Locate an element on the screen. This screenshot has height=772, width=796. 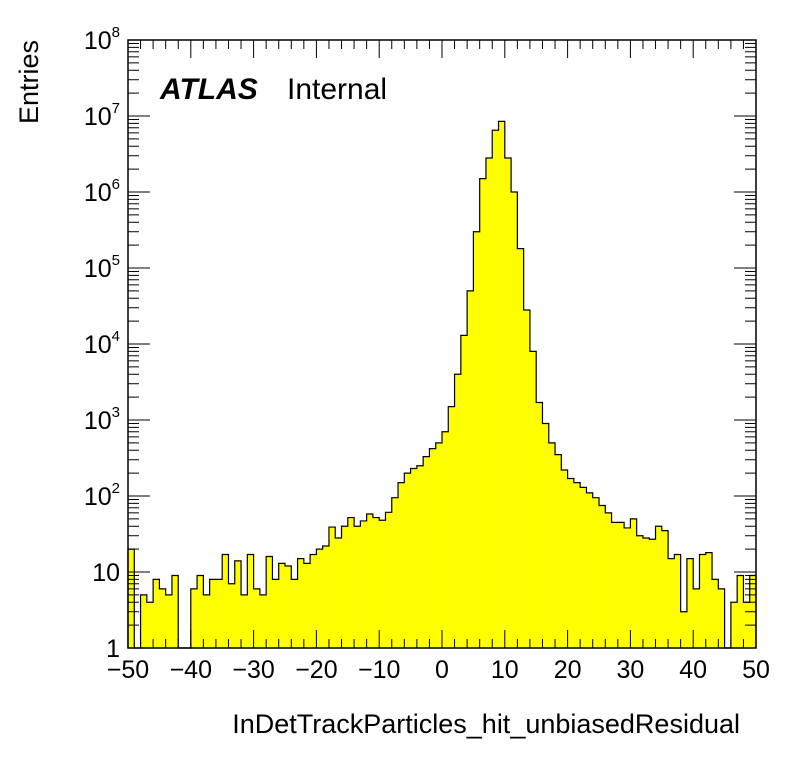
x-tick-label: −30 is located at coordinates (253, 670).